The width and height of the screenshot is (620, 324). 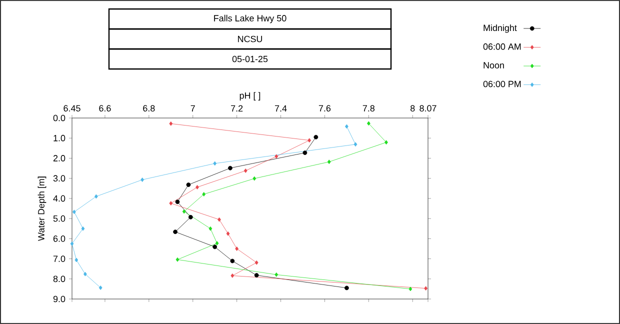 What do you see at coordinates (59, 158) in the screenshot?
I see `y-tick-label: 2.0` at bounding box center [59, 158].